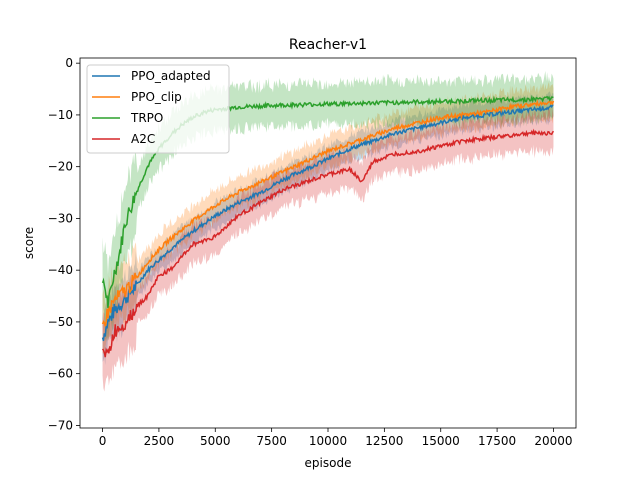 This screenshot has width=640, height=480. What do you see at coordinates (328, 463) in the screenshot?
I see `x-axis-label: episode` at bounding box center [328, 463].